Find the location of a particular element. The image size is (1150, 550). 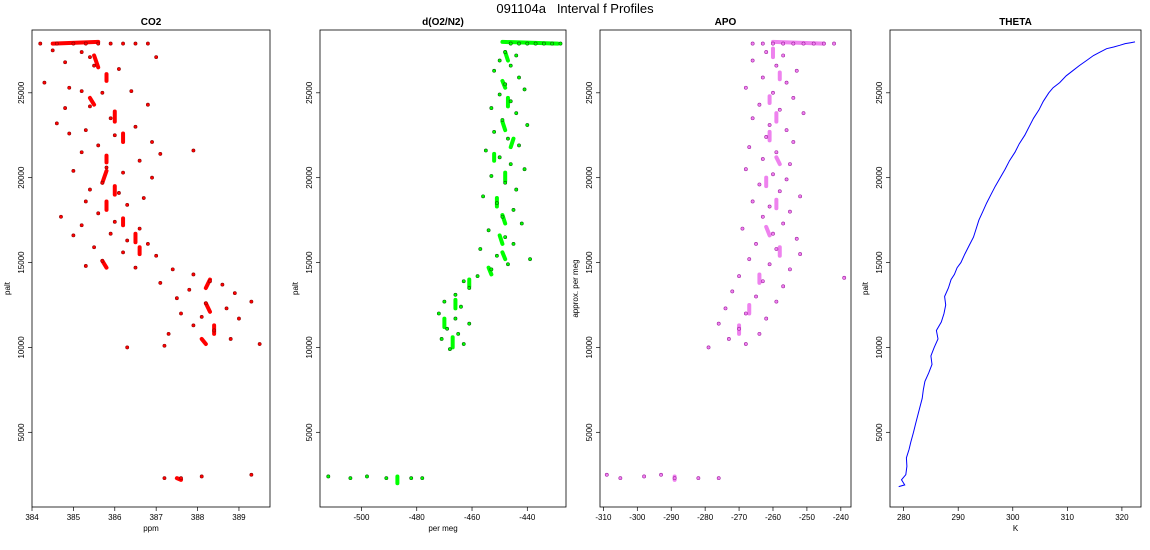

y-tick-label: 15000 is located at coordinates (21, 262).